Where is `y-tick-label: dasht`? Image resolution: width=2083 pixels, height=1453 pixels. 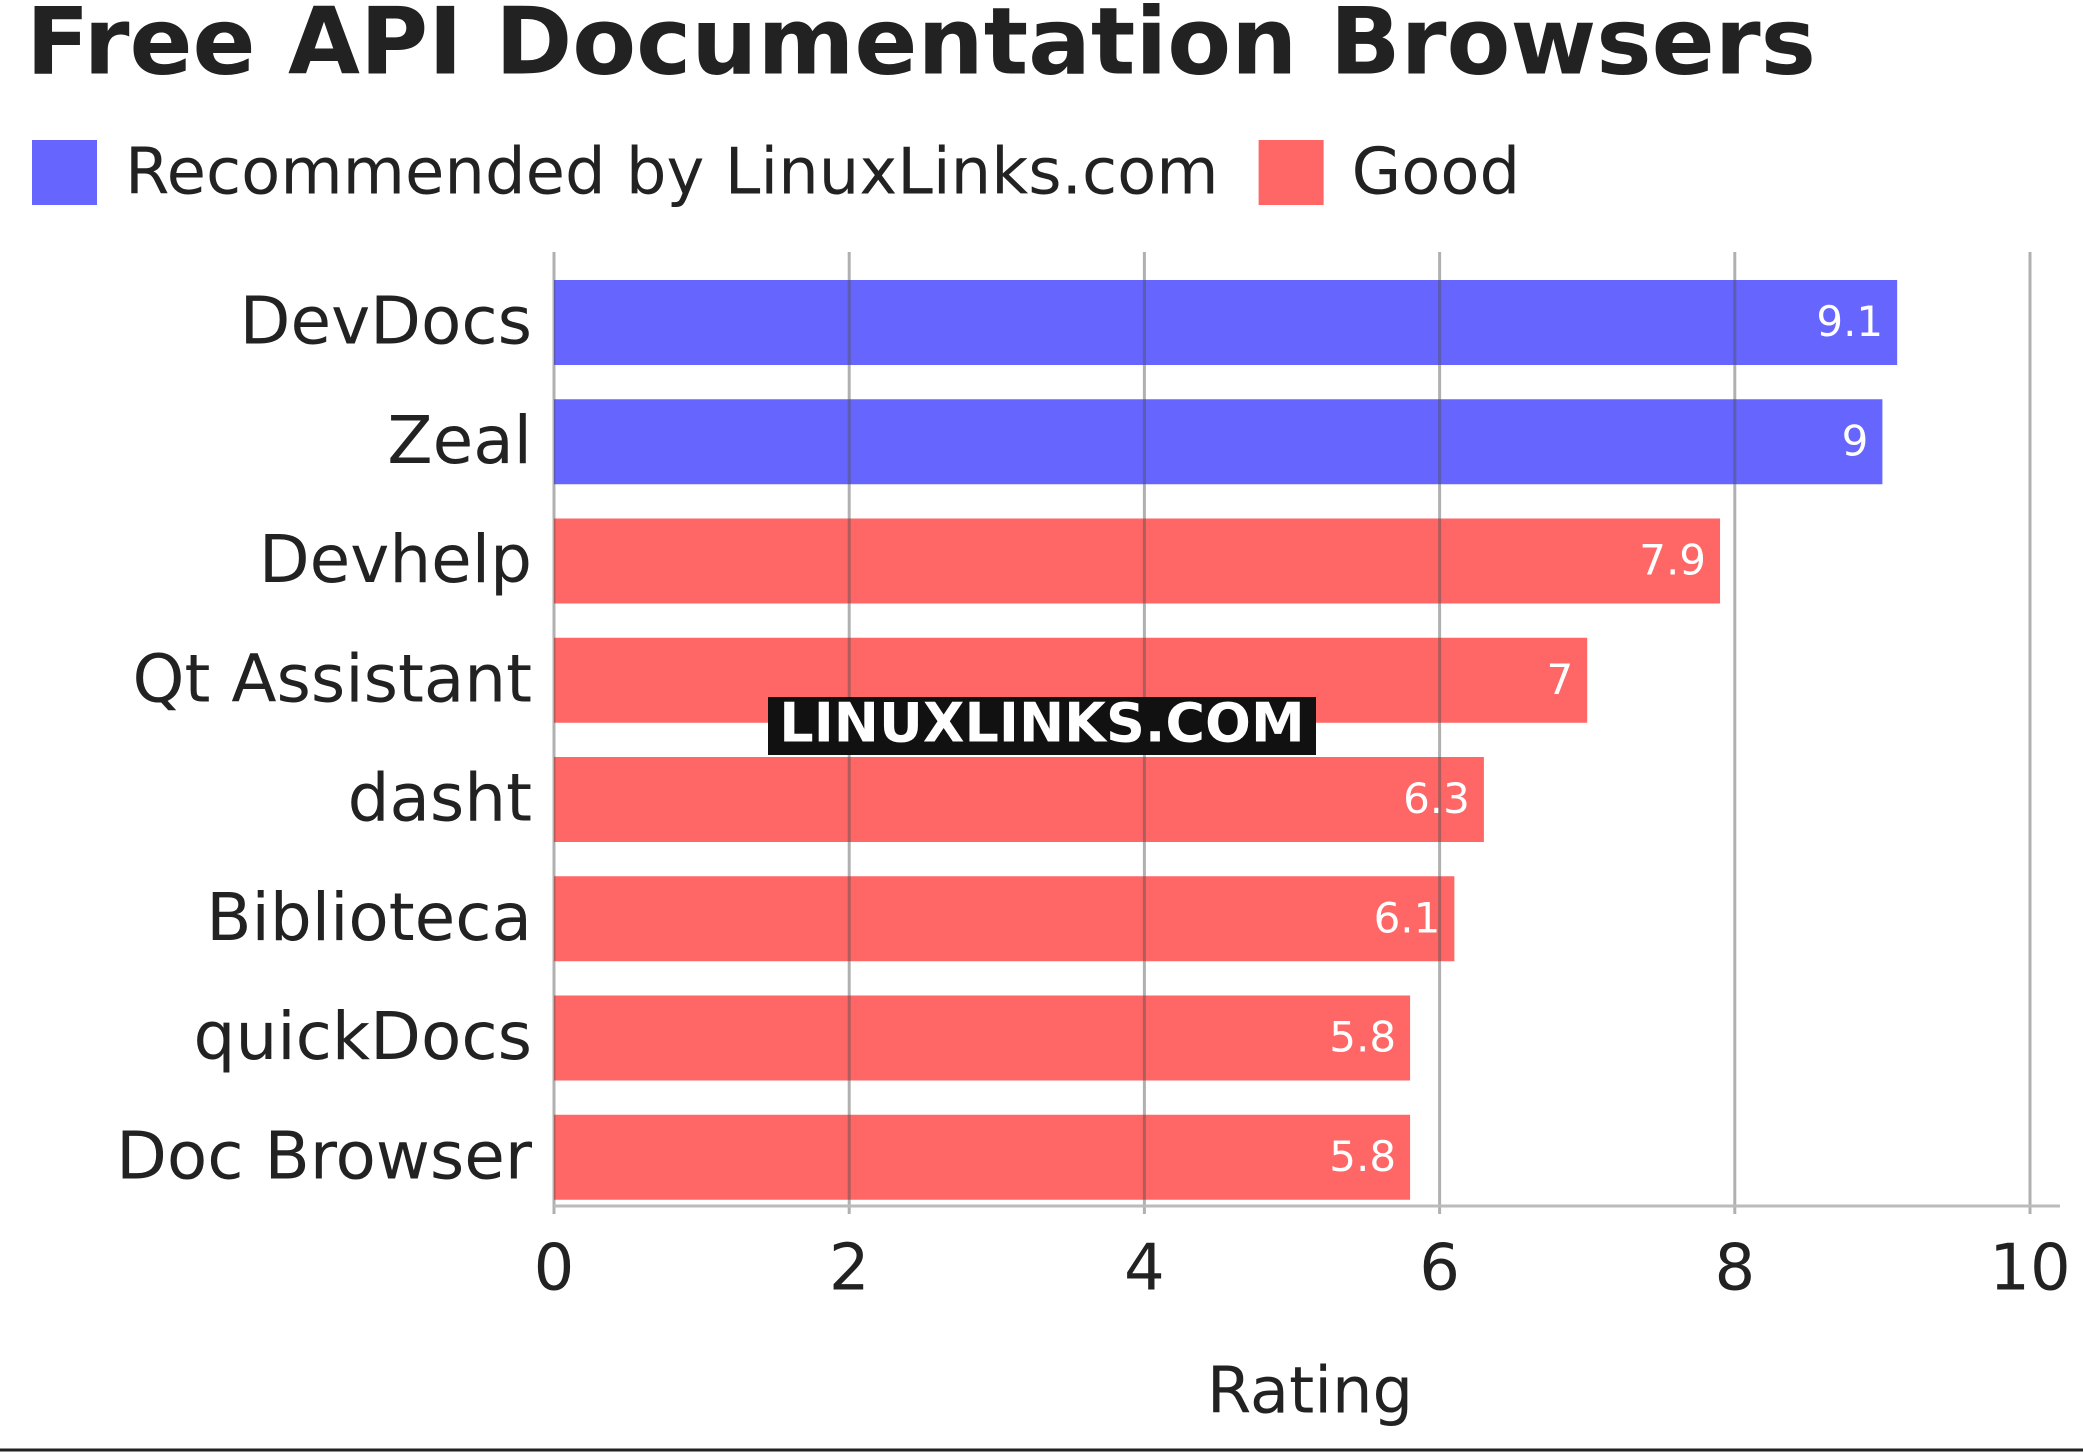 y-tick-label: dasht is located at coordinates (440, 798).